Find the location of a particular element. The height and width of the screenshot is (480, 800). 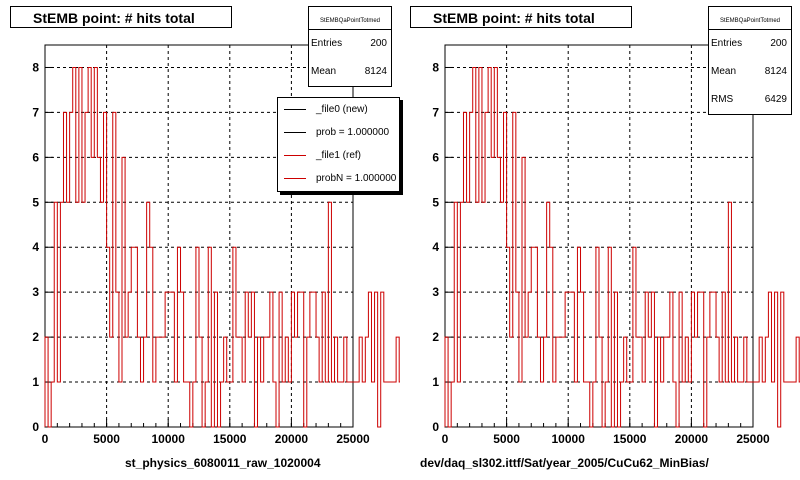

stats-box: StEMBQaPointTotmed Entries 200 Mean 8124 is located at coordinates (350, 46).